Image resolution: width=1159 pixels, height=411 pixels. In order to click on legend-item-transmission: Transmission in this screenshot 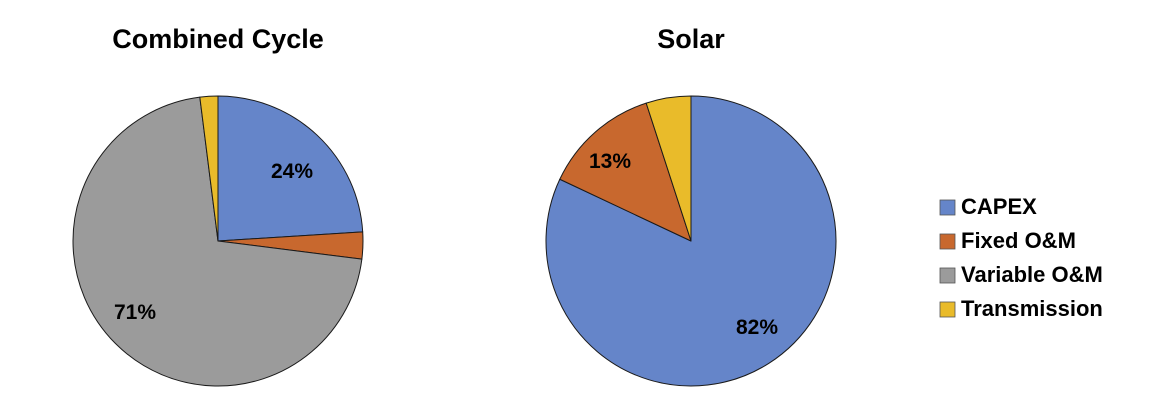, I will do `click(1021, 308)`.